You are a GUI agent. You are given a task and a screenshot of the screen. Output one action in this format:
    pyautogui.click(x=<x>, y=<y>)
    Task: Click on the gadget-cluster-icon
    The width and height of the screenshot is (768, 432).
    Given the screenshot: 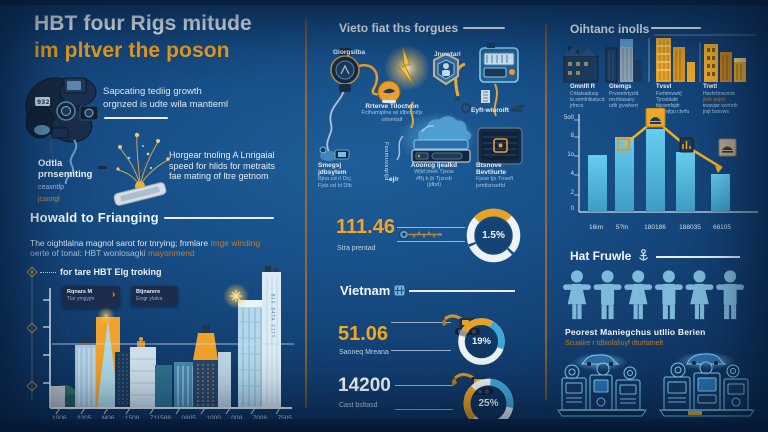 What is the action you would take?
    pyautogui.click(x=334, y=153)
    